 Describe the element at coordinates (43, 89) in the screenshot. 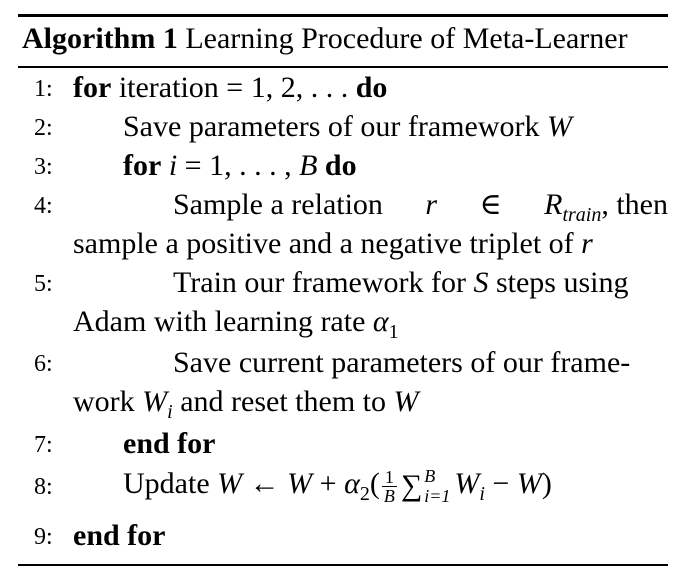

I see `line-number: 1:` at that location.